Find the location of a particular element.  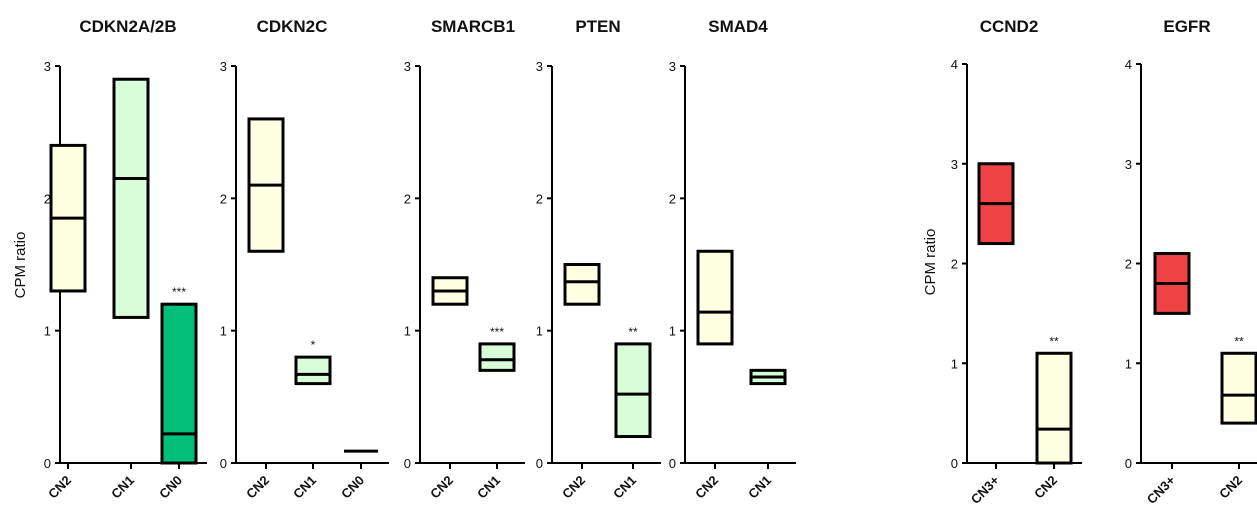

panel-title: EGFR is located at coordinates (1186, 26).